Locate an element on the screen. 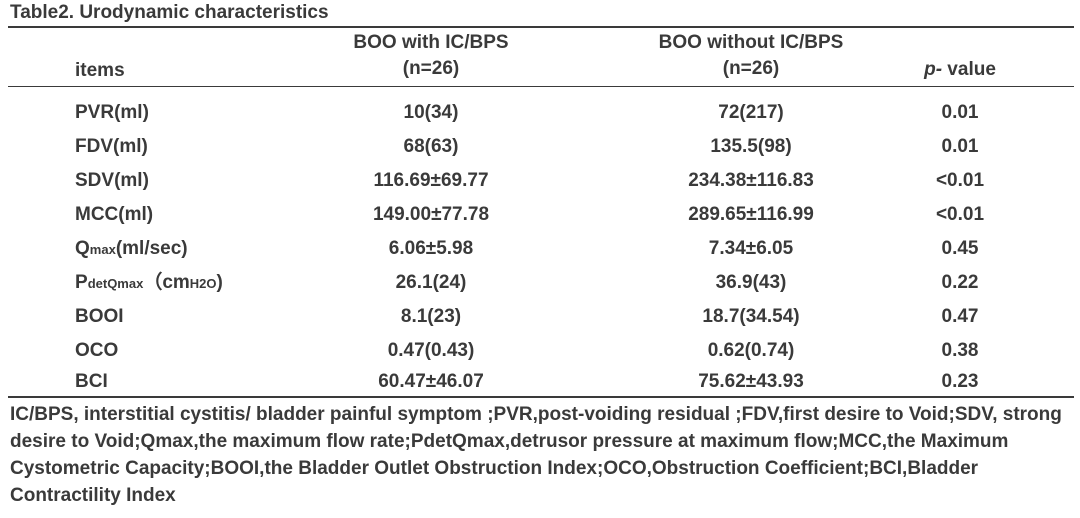 This screenshot has height=518, width=1080. row-item: OCO is located at coordinates (97, 350).